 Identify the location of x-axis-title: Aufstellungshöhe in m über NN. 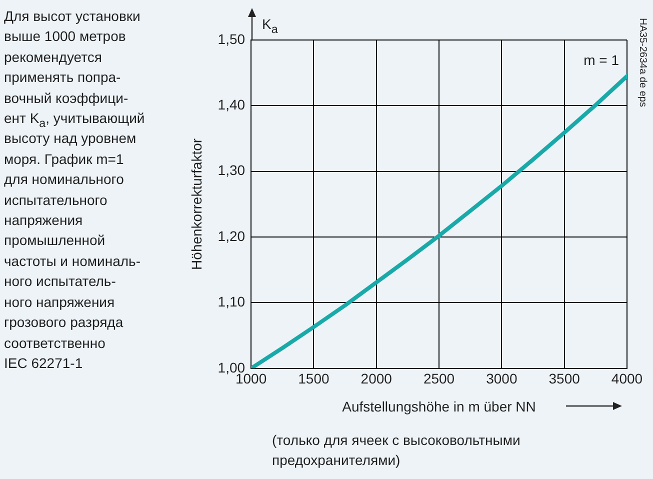
(439, 406).